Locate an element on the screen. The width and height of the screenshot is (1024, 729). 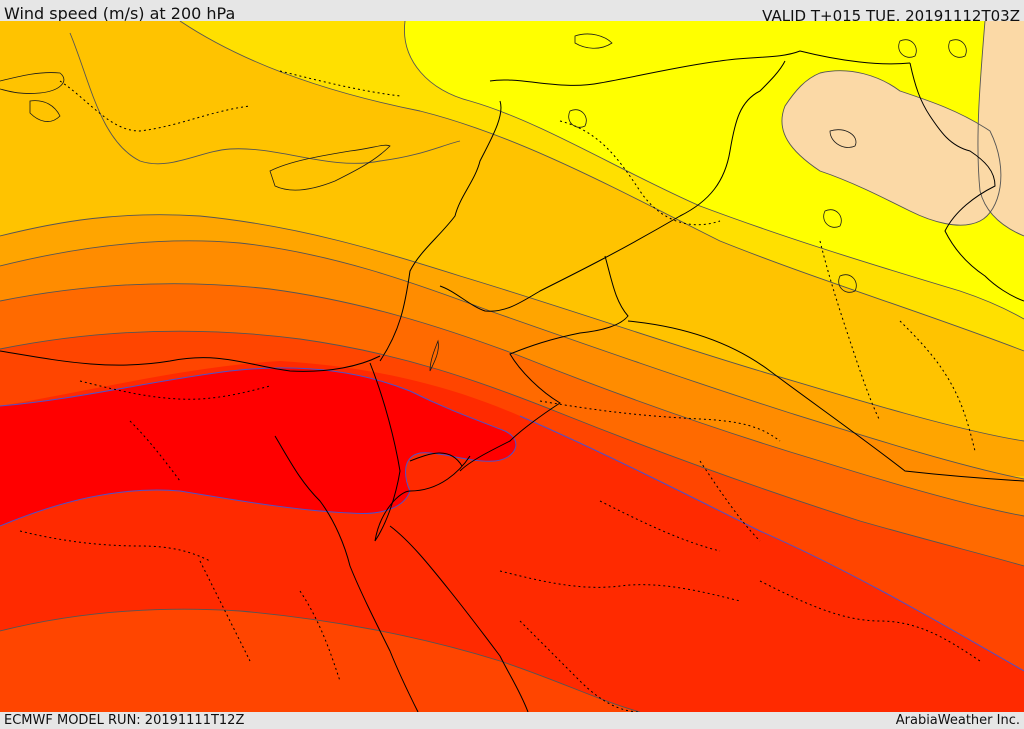
band-pale-east is located at coordinates (1000, 128).